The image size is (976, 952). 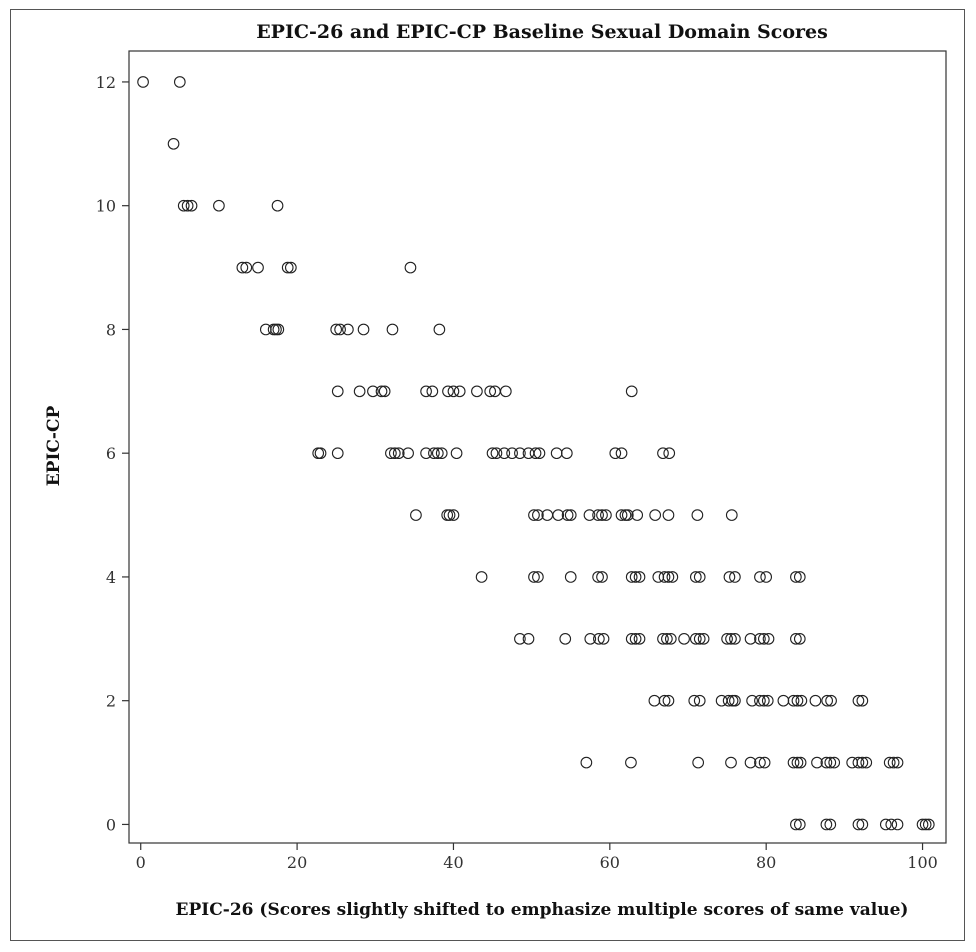 I want to click on x-tick-label: 100, so click(x=922, y=862).